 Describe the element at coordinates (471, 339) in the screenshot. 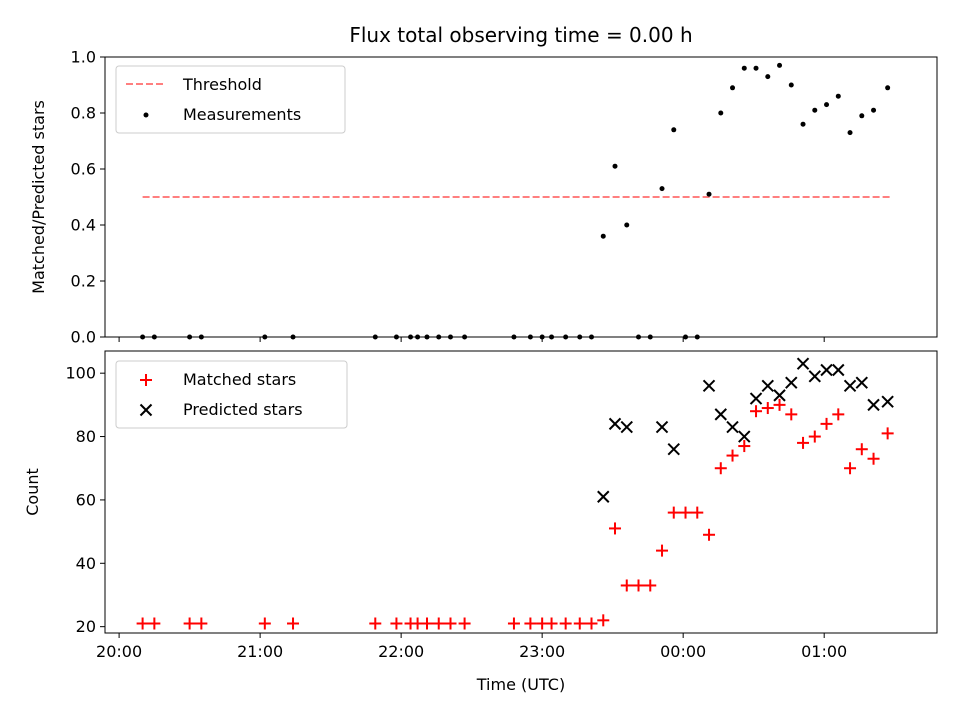

I see `top-x-ticks` at that location.